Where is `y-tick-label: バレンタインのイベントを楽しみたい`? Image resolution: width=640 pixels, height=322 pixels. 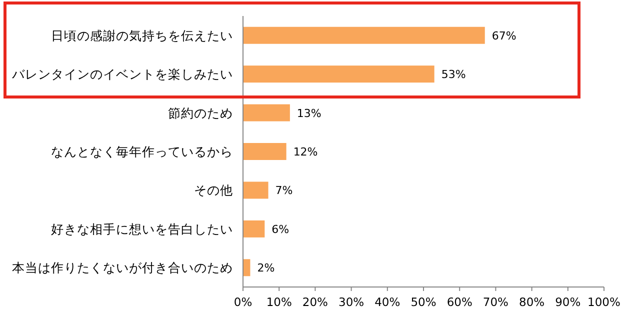
y-tick-label: バレンタインのイベントを楽しみたい is located at coordinates (122, 74).